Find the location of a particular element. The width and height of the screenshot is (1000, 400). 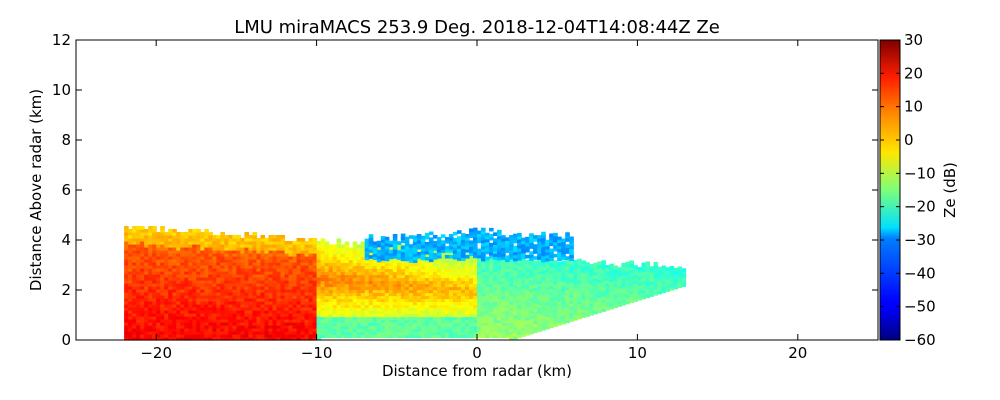

colorbar-tick-label: −40 is located at coordinates (920, 273).